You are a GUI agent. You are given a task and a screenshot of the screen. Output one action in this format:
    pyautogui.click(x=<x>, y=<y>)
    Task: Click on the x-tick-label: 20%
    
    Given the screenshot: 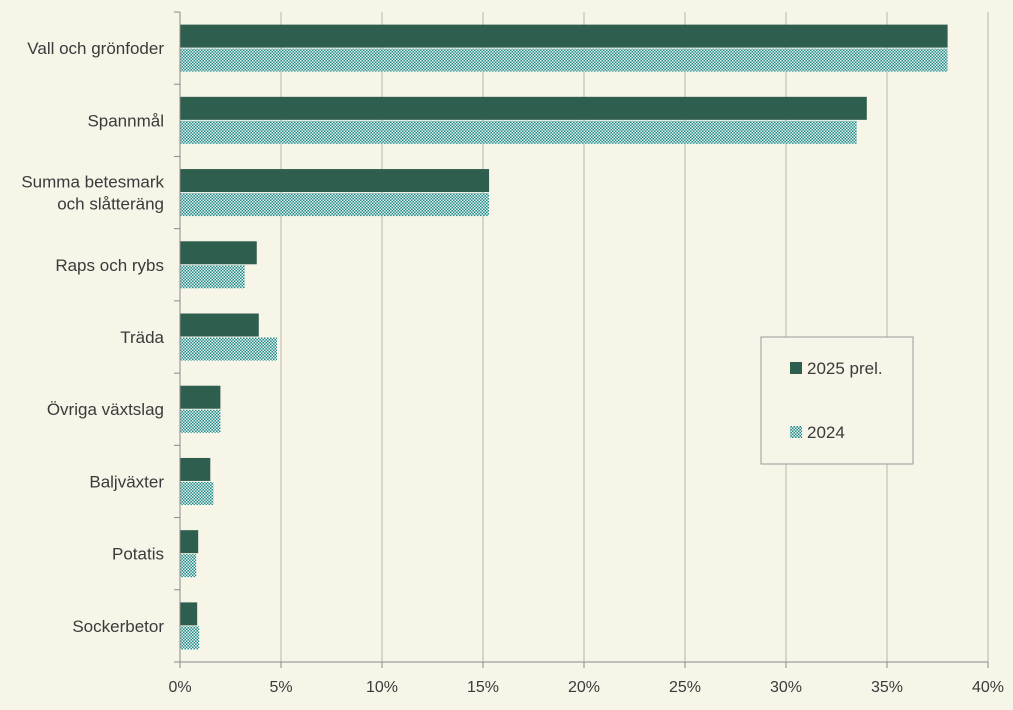 What is the action you would take?
    pyautogui.click(x=584, y=687)
    